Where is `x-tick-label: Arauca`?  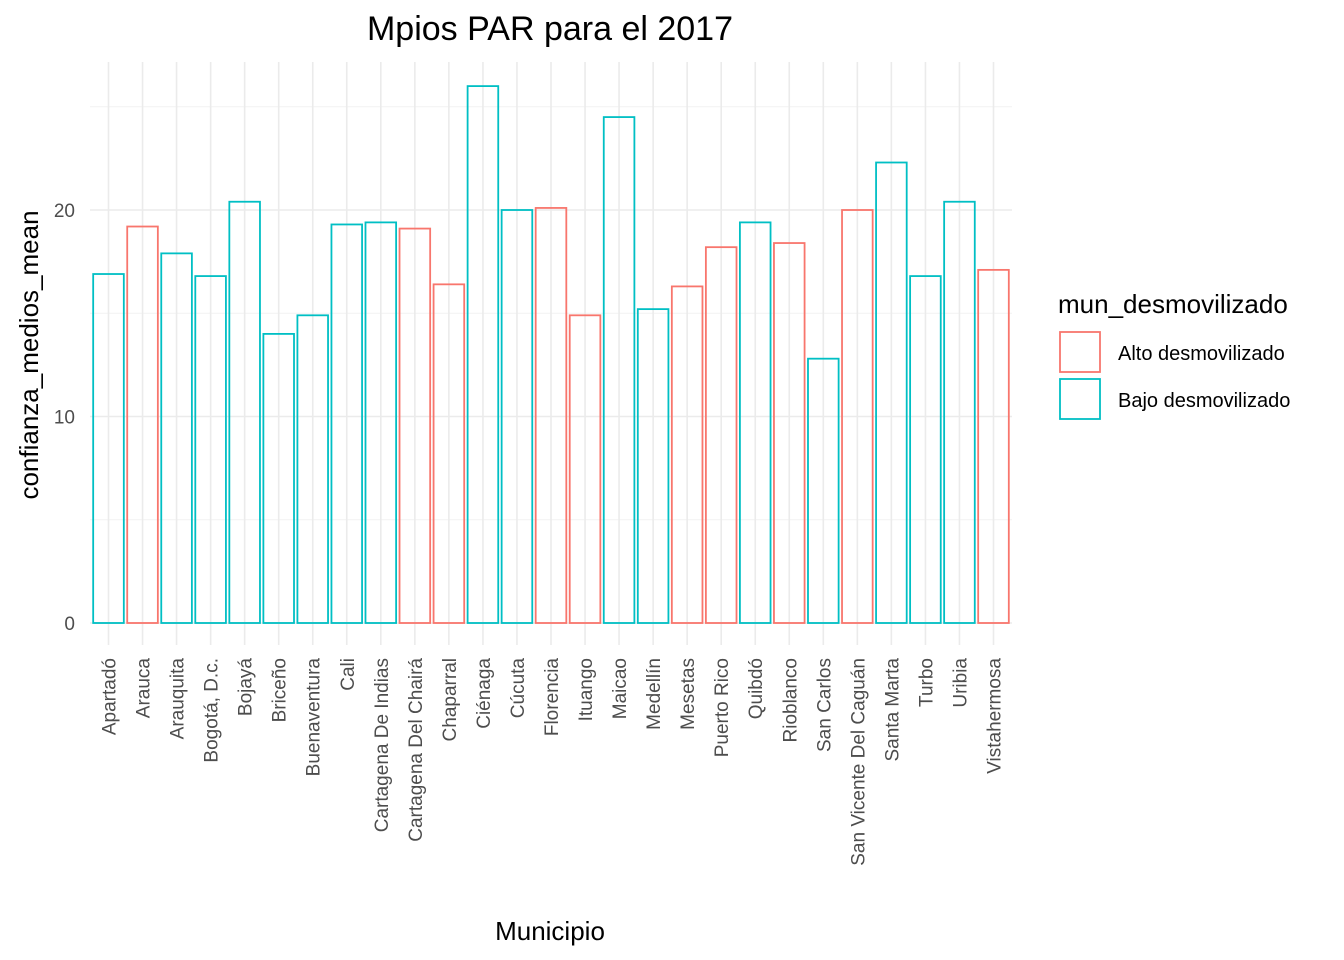
x-tick-label: Arauca is located at coordinates (144, 688).